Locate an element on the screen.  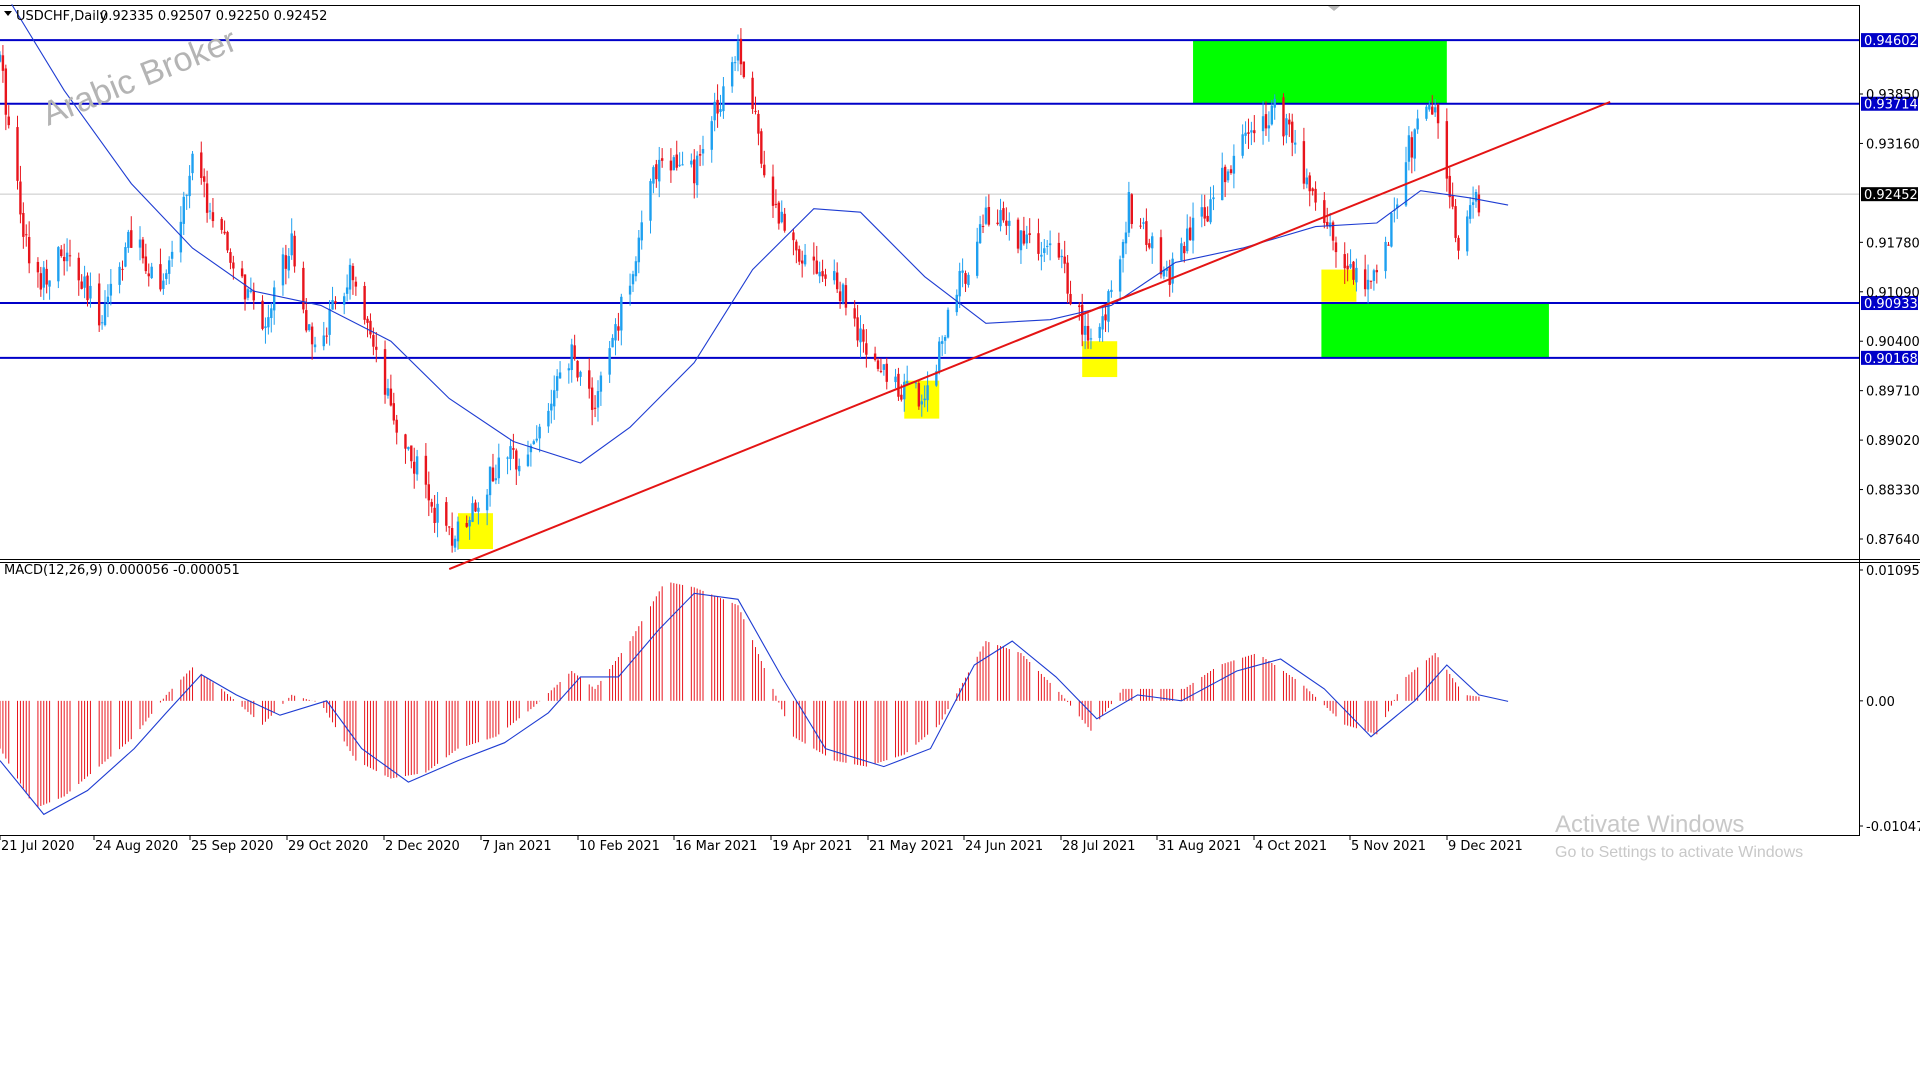
level-1: 0.94602 is located at coordinates (959, 41).